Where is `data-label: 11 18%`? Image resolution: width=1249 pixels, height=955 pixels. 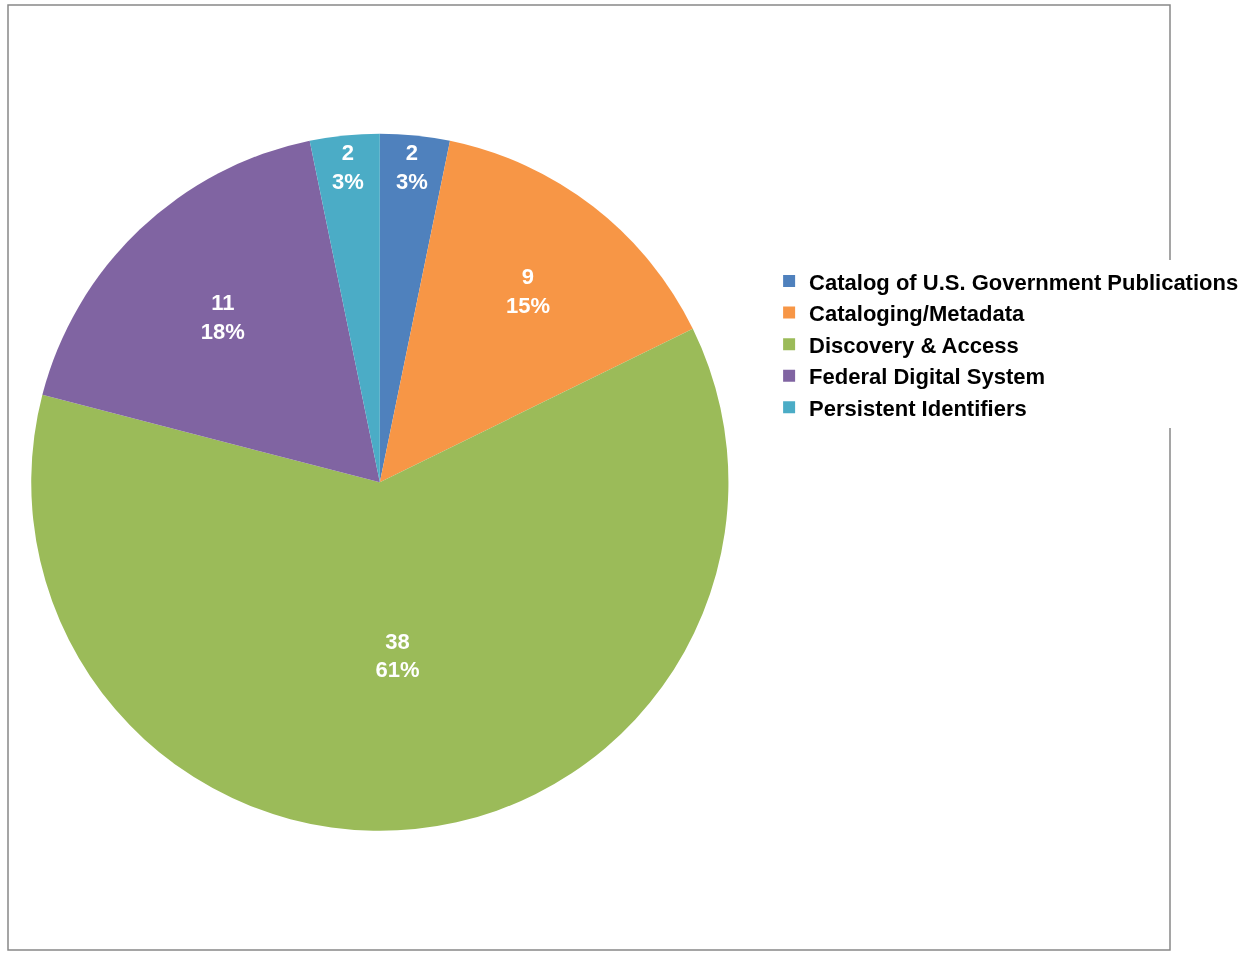 data-label: 11 18% is located at coordinates (222, 317).